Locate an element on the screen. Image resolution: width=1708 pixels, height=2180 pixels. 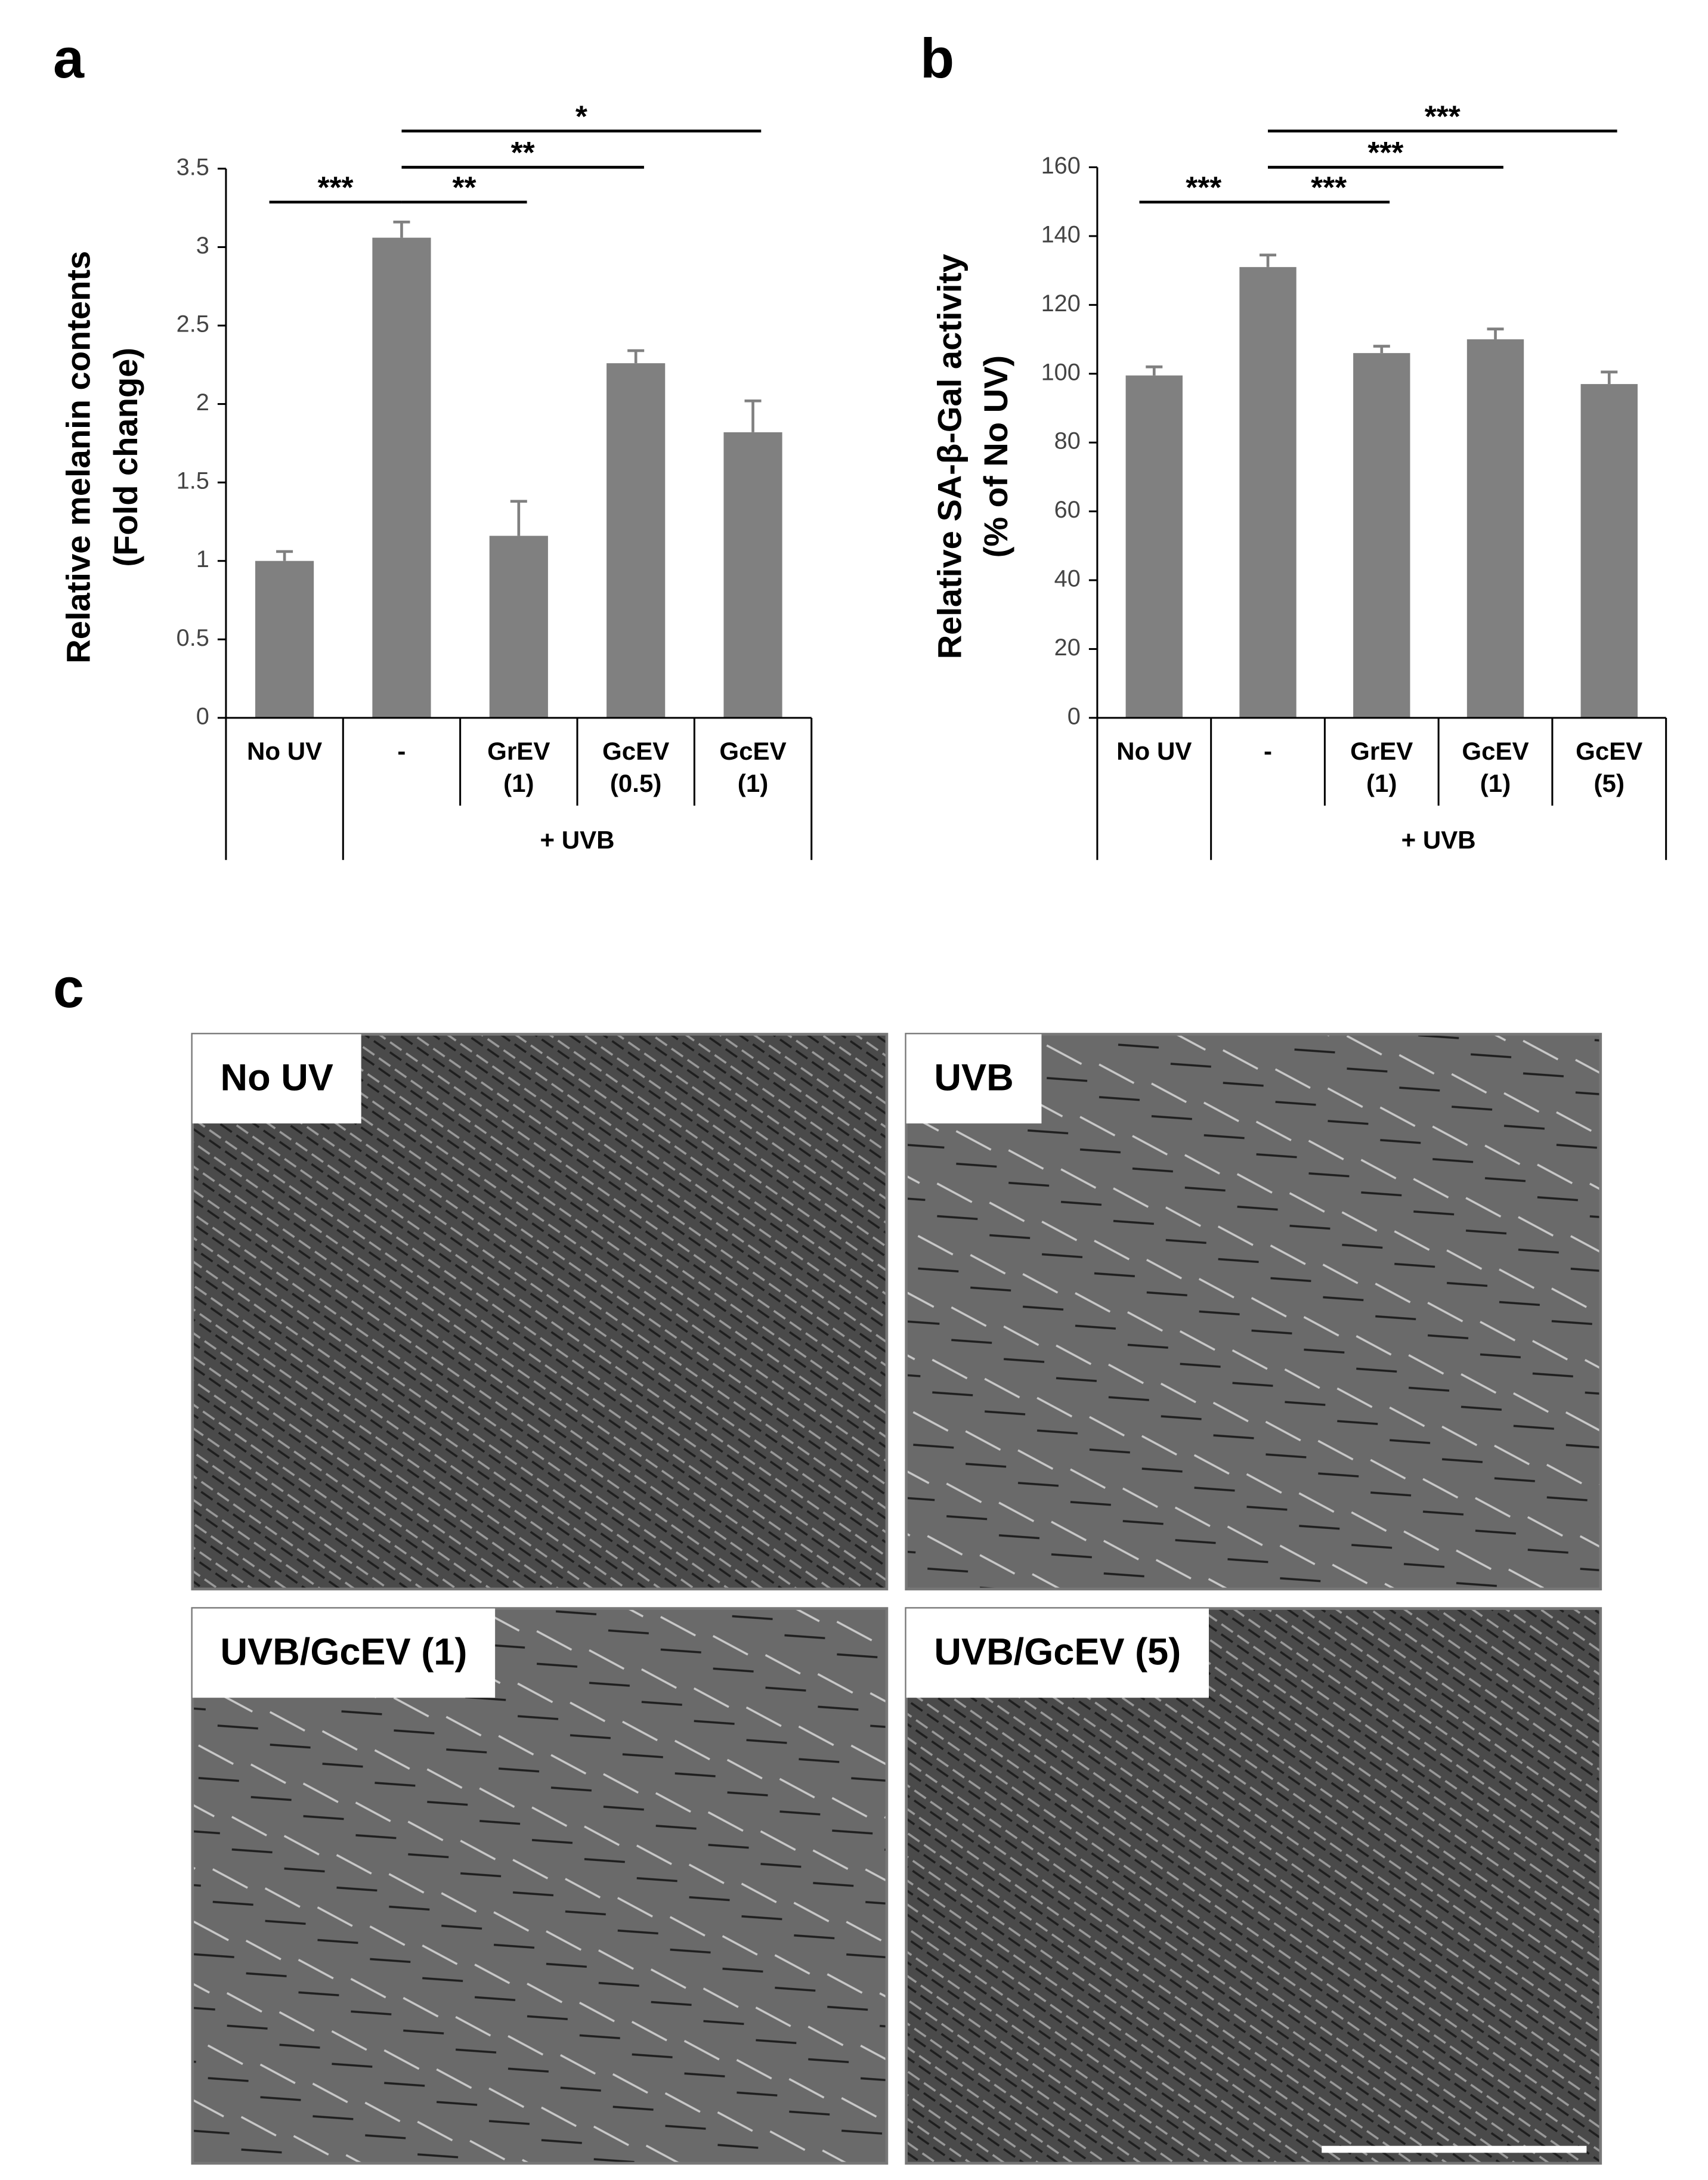
panel-label: a is located at coordinates (69, 58).